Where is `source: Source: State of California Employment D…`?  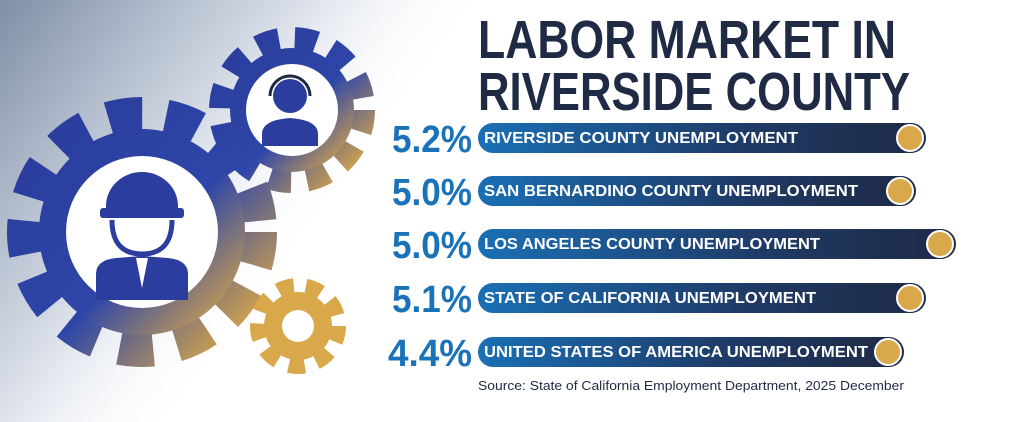 source: Source: State of California Employment D… is located at coordinates (691, 386).